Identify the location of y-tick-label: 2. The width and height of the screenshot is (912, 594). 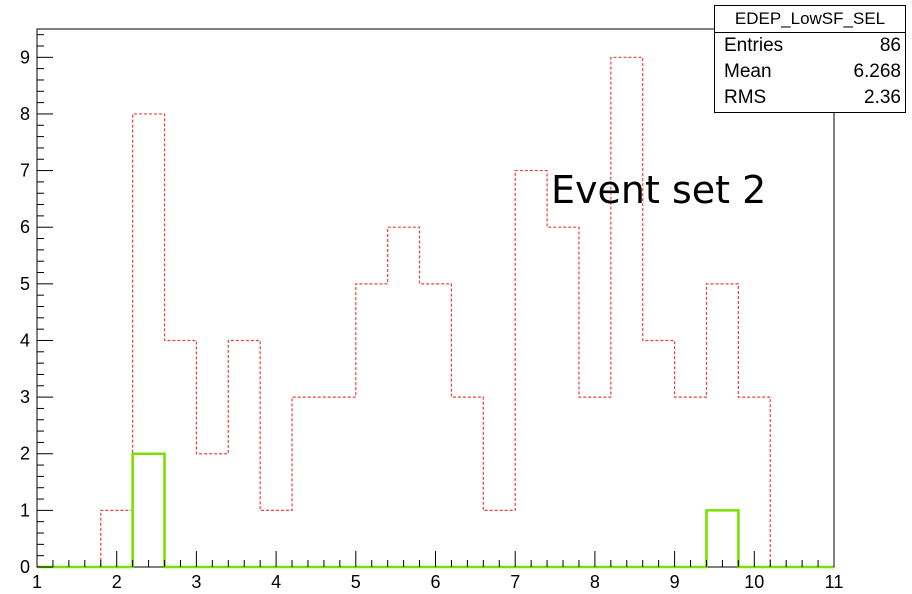
(25, 454).